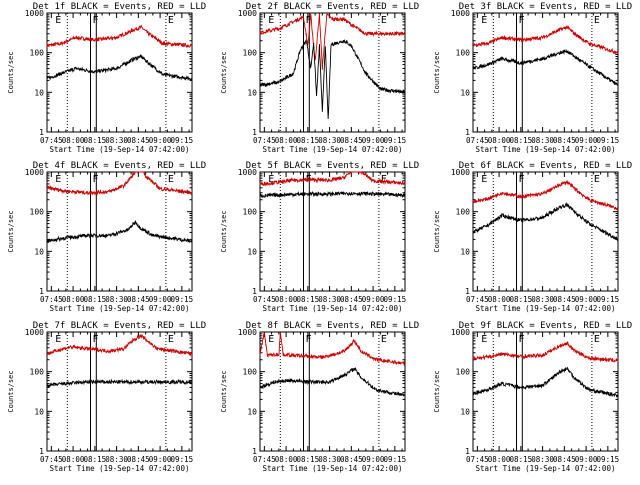  What do you see at coordinates (119, 7) in the screenshot?
I see `panel-title: Det 1f BLACK = Events, RED = LLD` at bounding box center [119, 7].